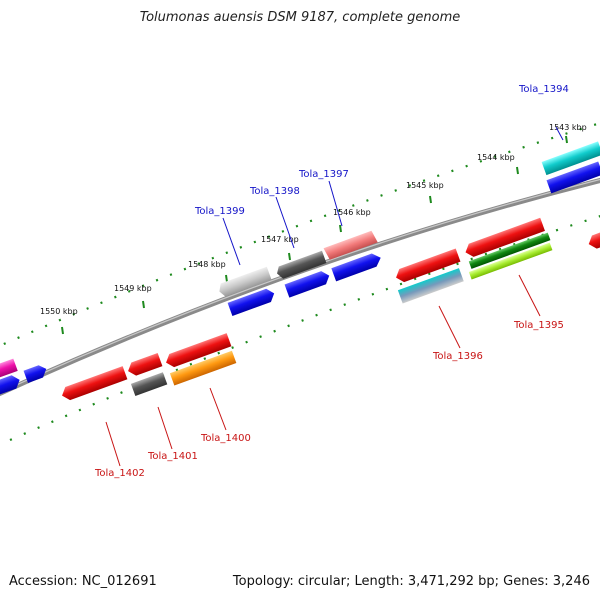 Image resolution: width=600 pixels, height=600 pixels. Describe the element at coordinates (568, 127) in the screenshot. I see `tick-label: 1543 kbp` at that location.